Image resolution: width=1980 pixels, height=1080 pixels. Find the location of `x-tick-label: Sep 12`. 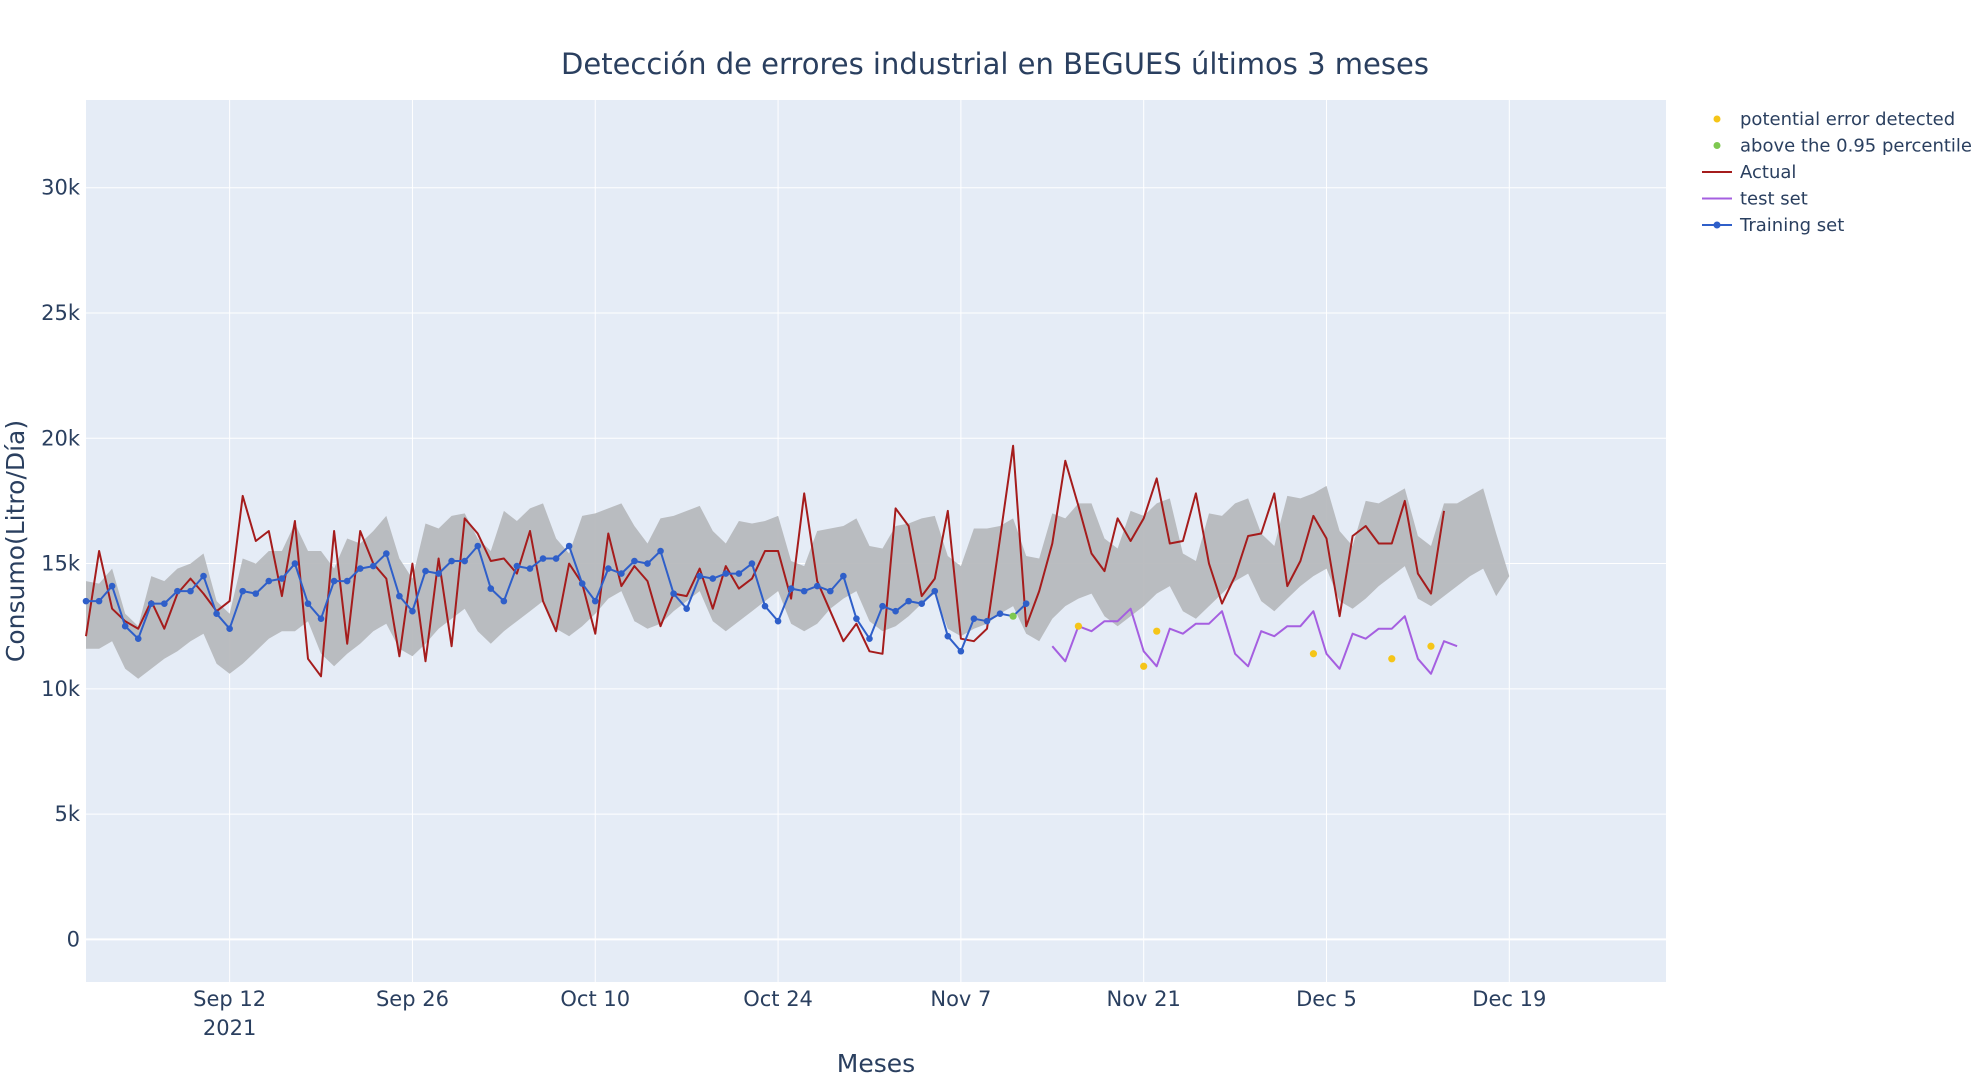

x-tick-label: Sep 12 is located at coordinates (229, 999).